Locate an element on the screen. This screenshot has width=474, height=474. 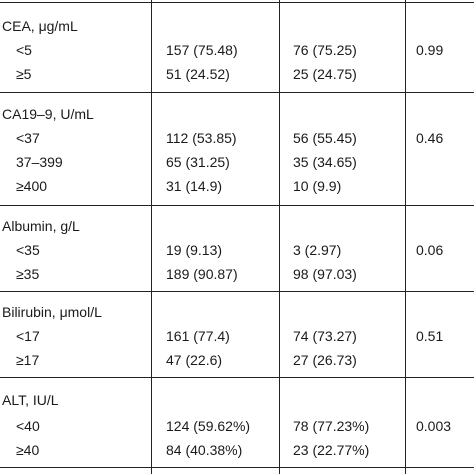
row-label: ≥5 is located at coordinates (24, 74).